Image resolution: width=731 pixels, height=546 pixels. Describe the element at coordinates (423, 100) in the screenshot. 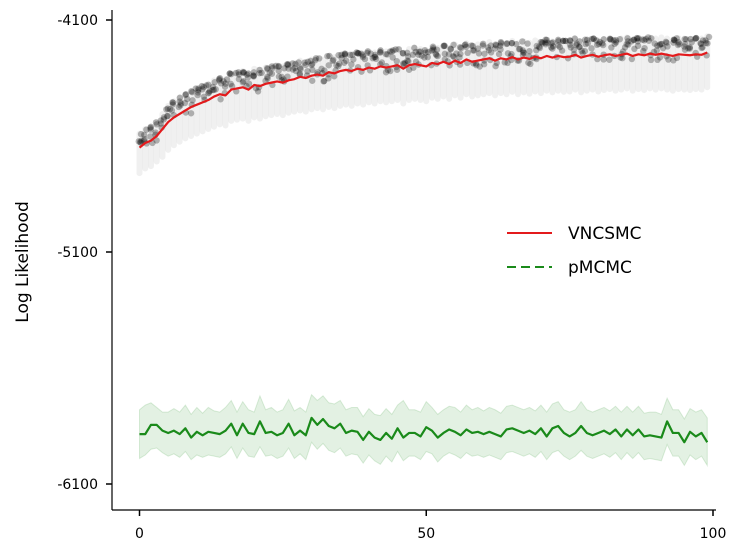

I see `series-line-vncsmc` at that location.